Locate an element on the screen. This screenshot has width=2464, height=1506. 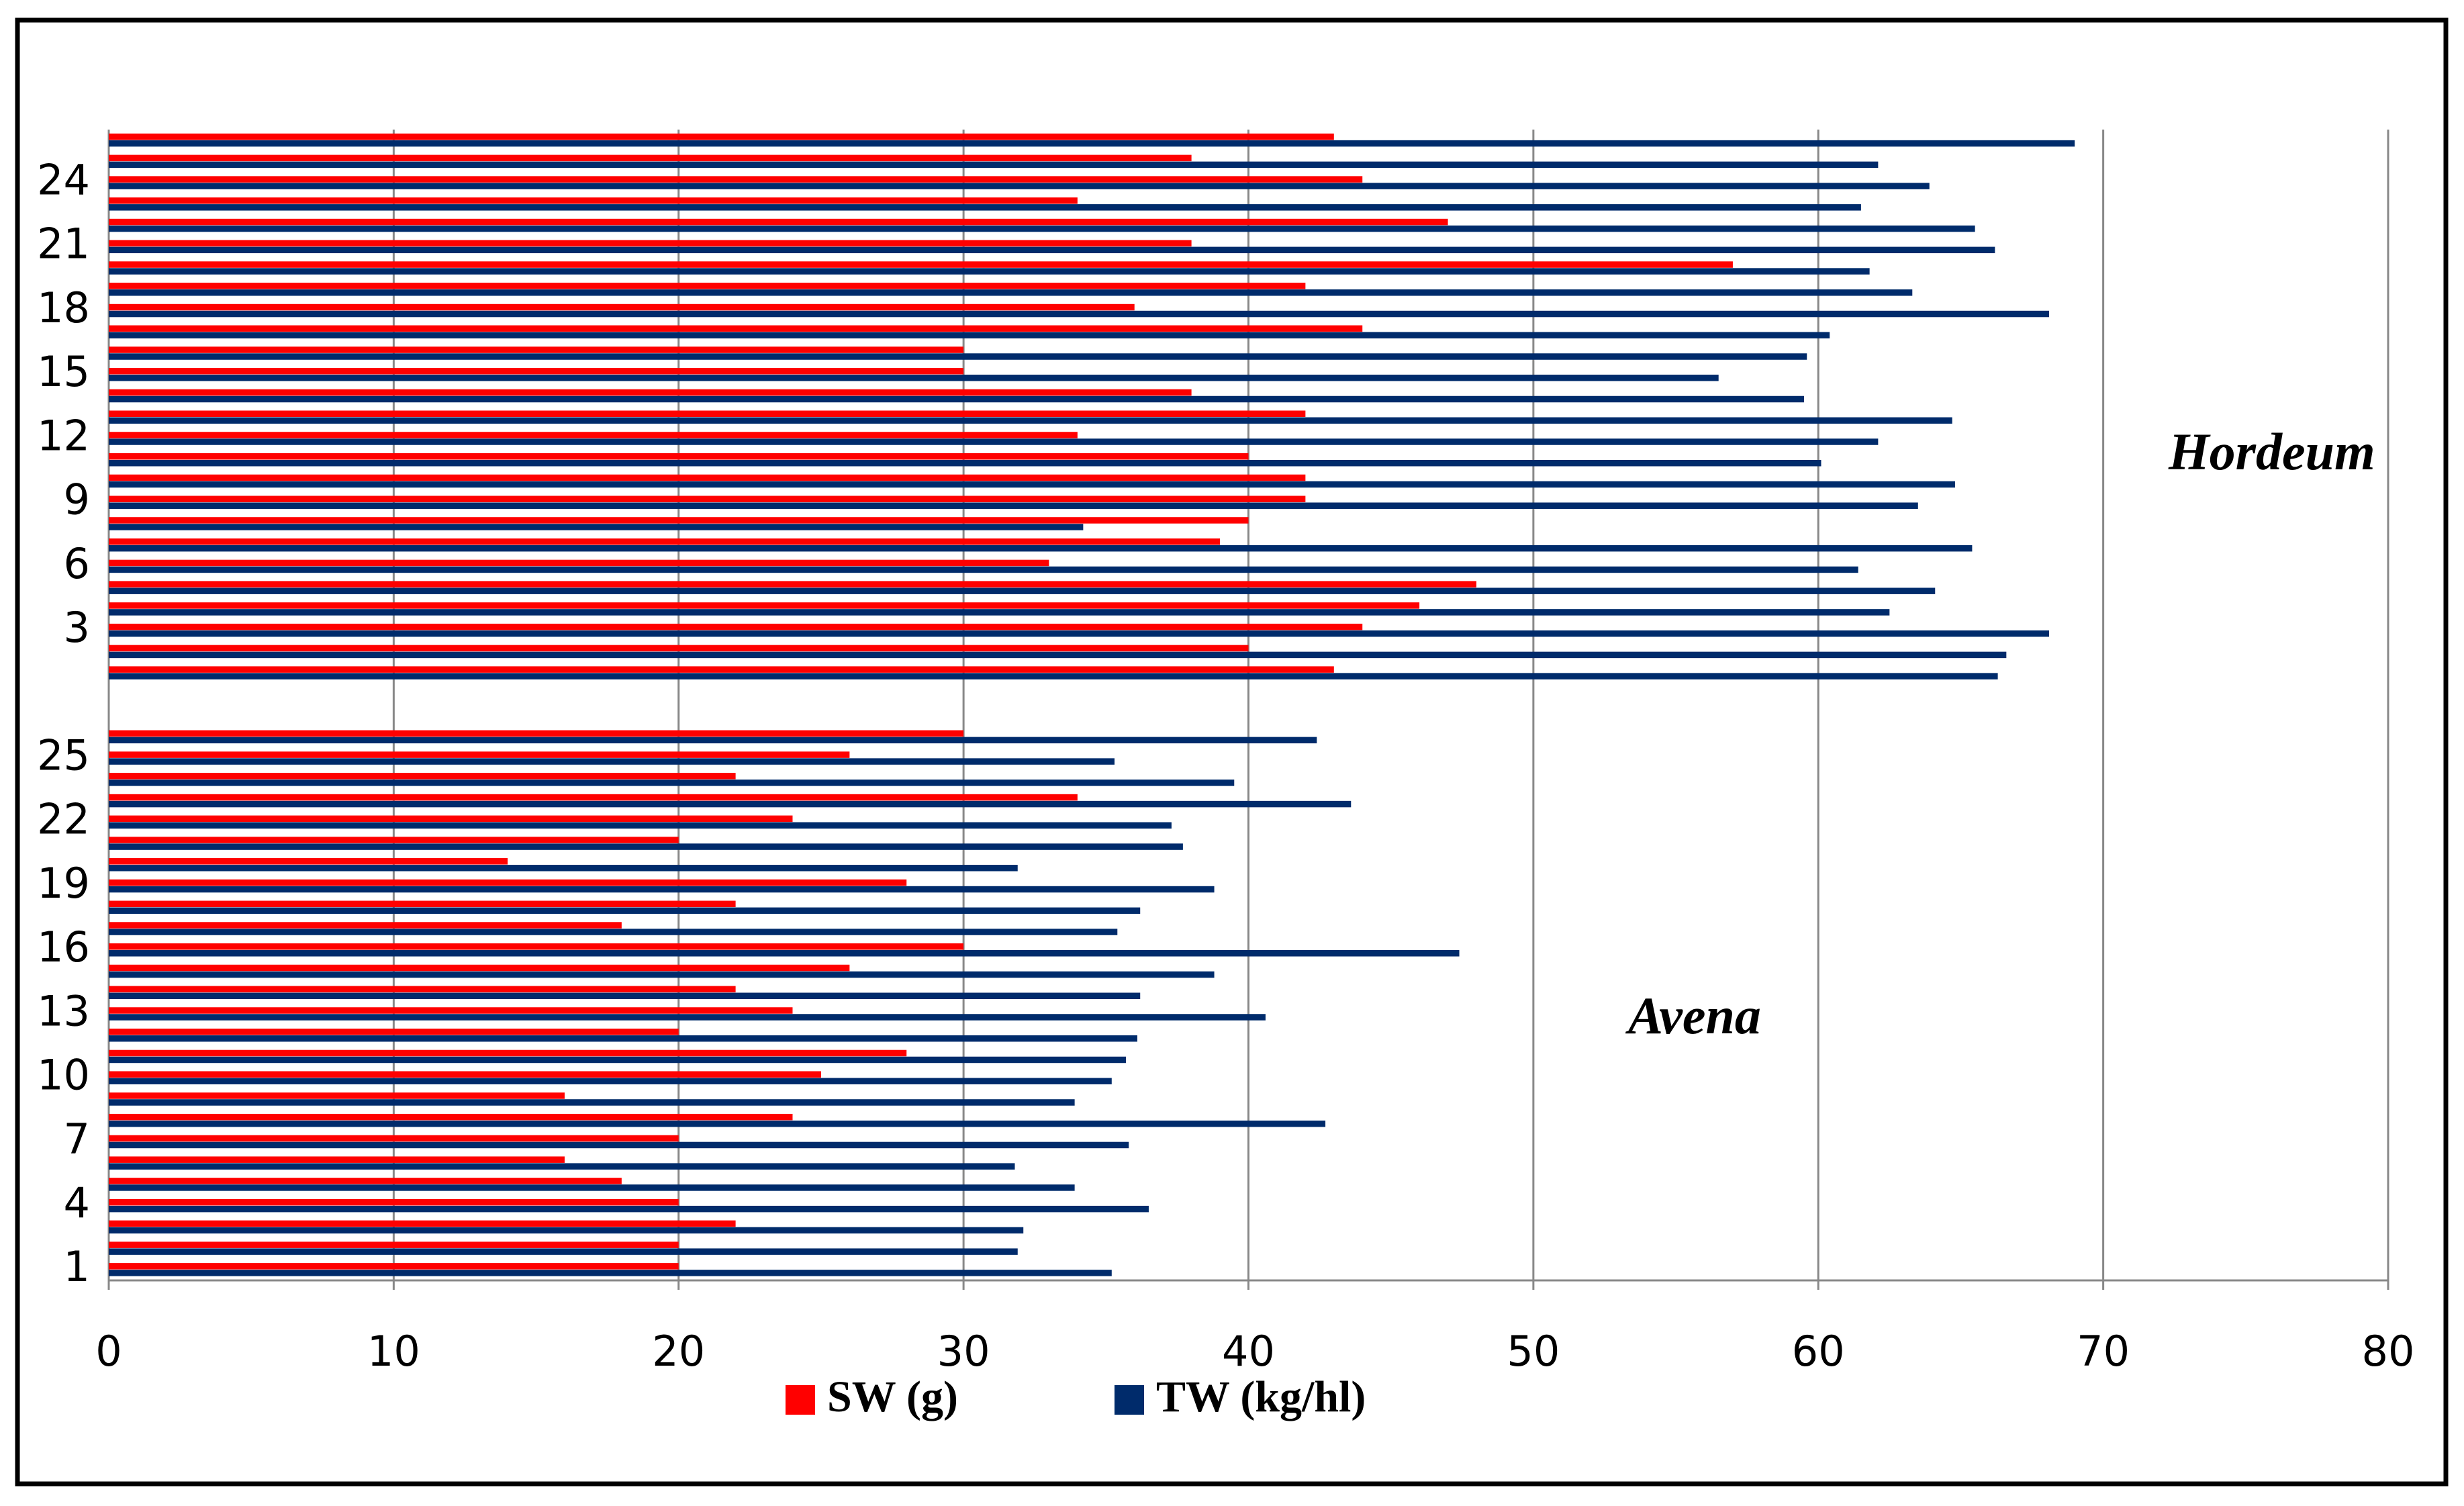
y-tick-label: 19 is located at coordinates (64, 883).